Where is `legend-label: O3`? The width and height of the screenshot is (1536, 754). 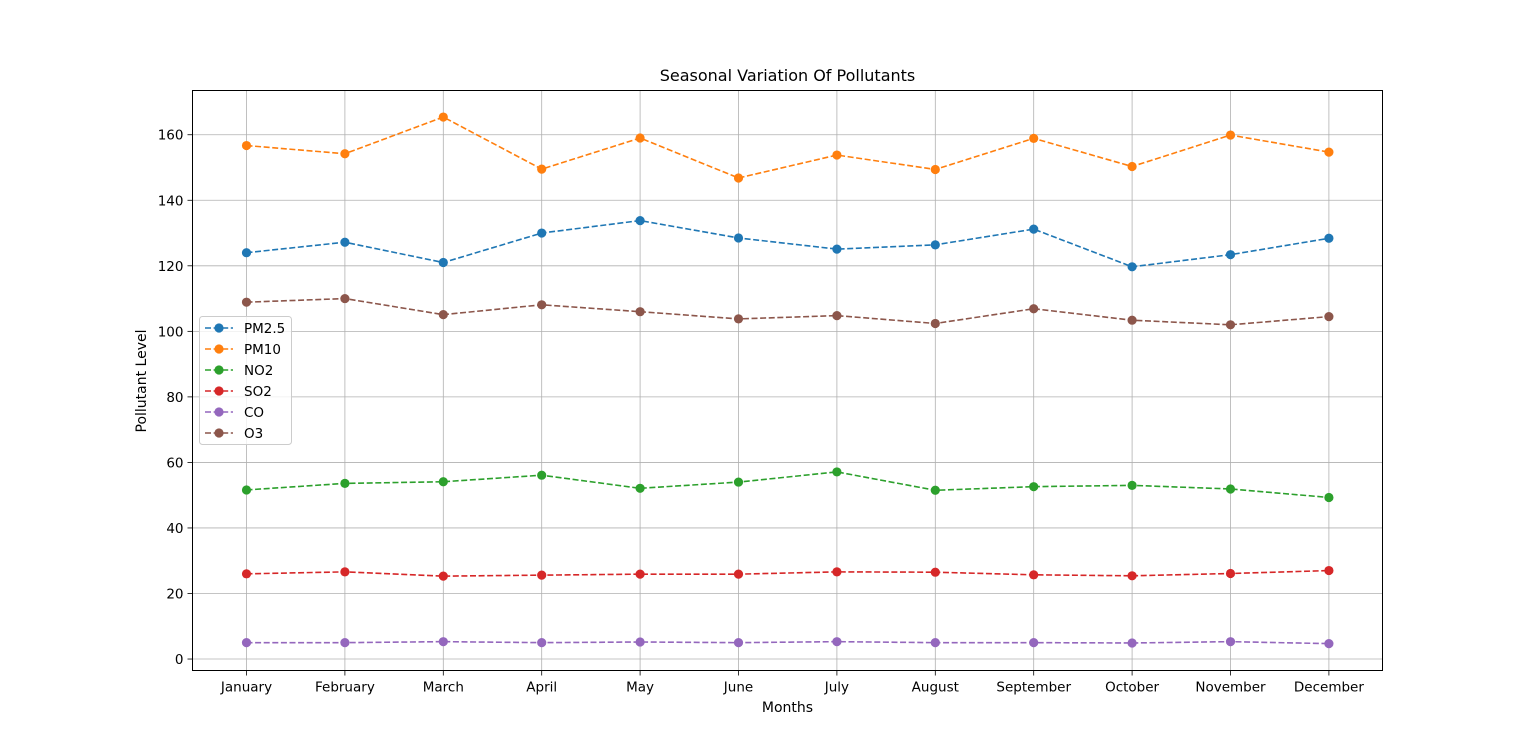 legend-label: O3 is located at coordinates (253, 434).